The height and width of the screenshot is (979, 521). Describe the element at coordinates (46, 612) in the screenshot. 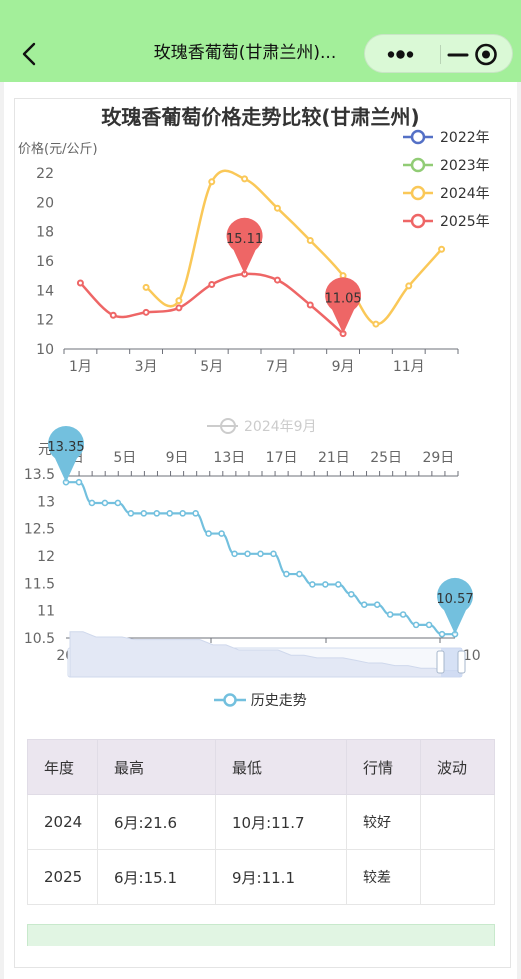

I see `y-tick-label: 11` at that location.